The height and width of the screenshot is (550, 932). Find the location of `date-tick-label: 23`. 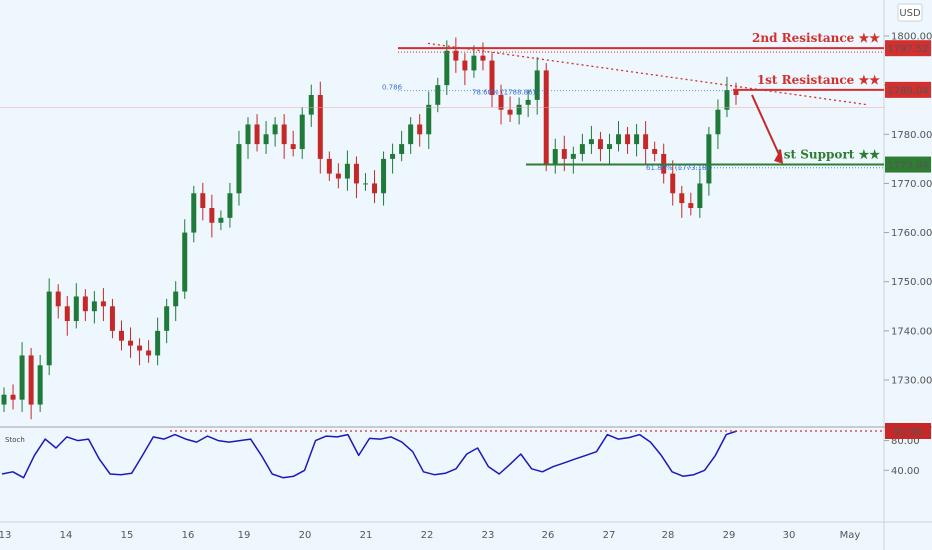

date-tick-label: 23 is located at coordinates (488, 535).